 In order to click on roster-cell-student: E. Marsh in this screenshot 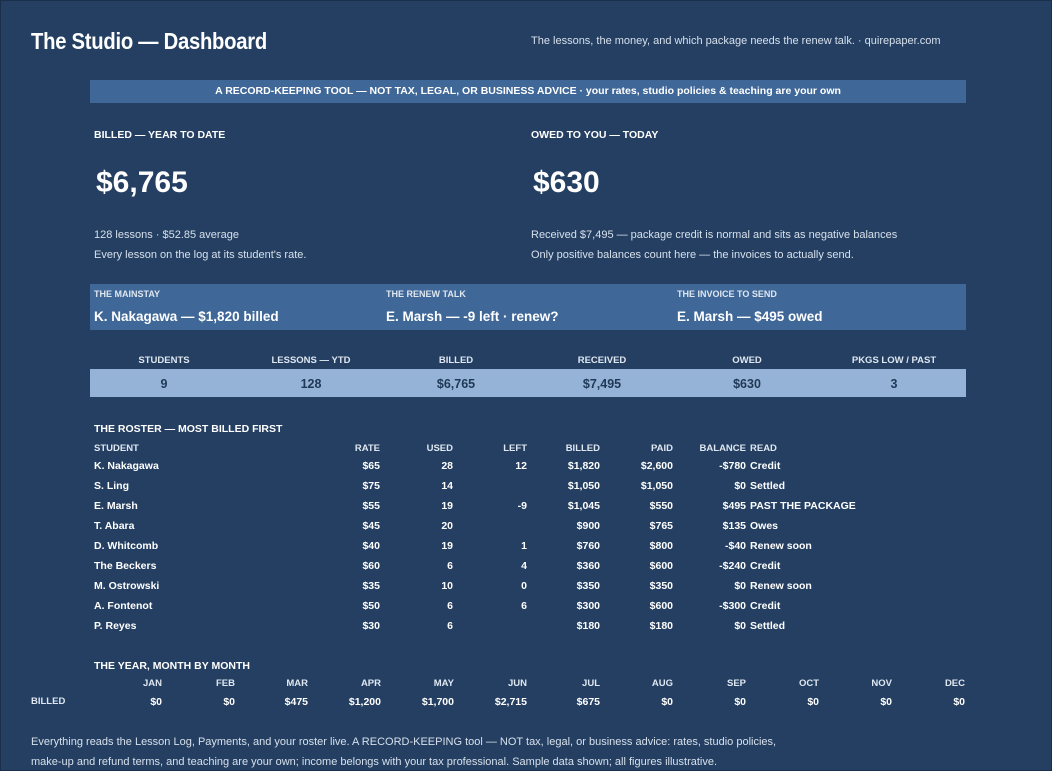, I will do `click(116, 506)`.